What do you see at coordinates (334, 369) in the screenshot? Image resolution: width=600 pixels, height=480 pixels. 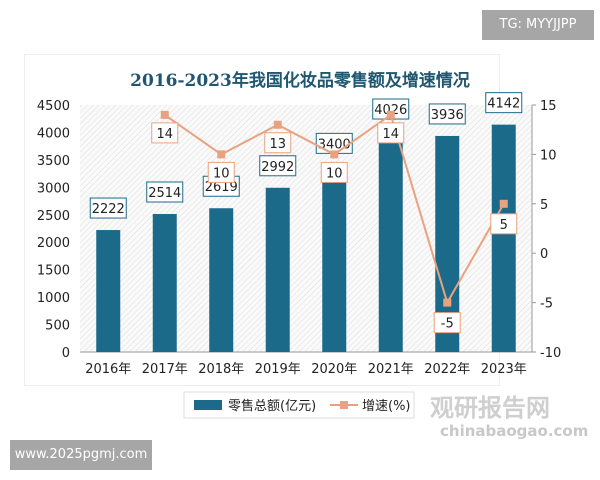 I see `category-label: 2020年` at bounding box center [334, 369].